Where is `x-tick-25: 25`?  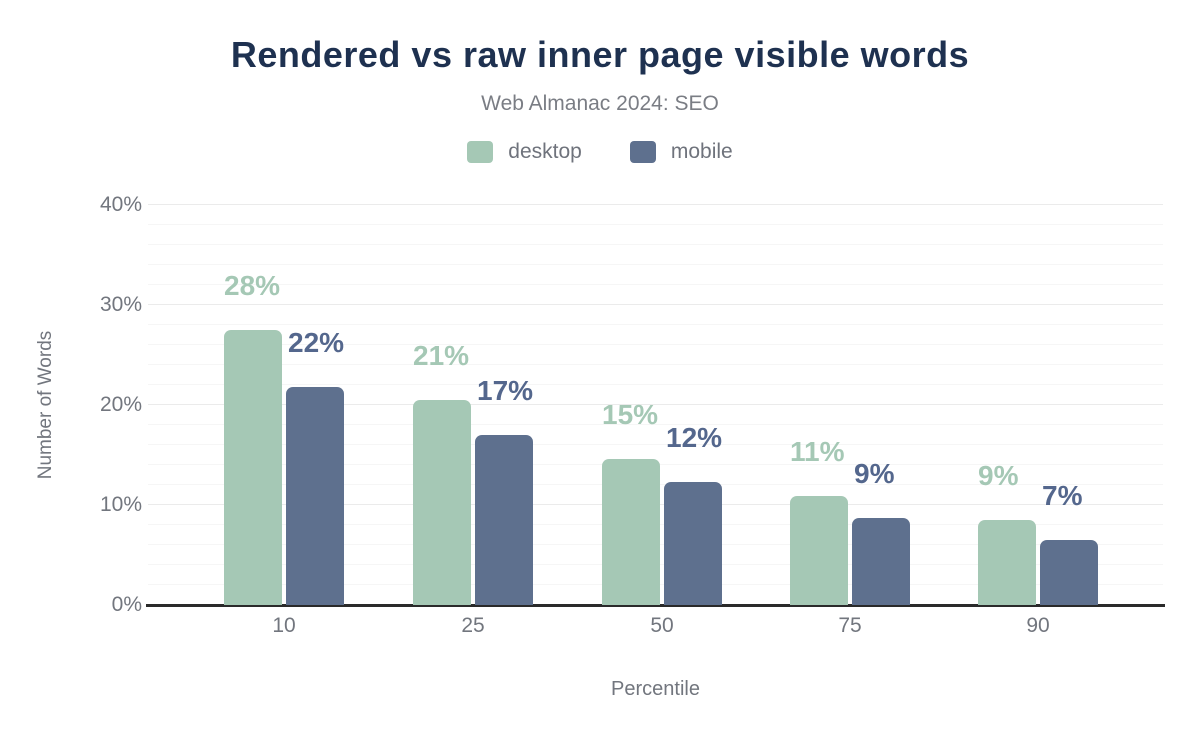 x-tick-25: 25 is located at coordinates (473, 625).